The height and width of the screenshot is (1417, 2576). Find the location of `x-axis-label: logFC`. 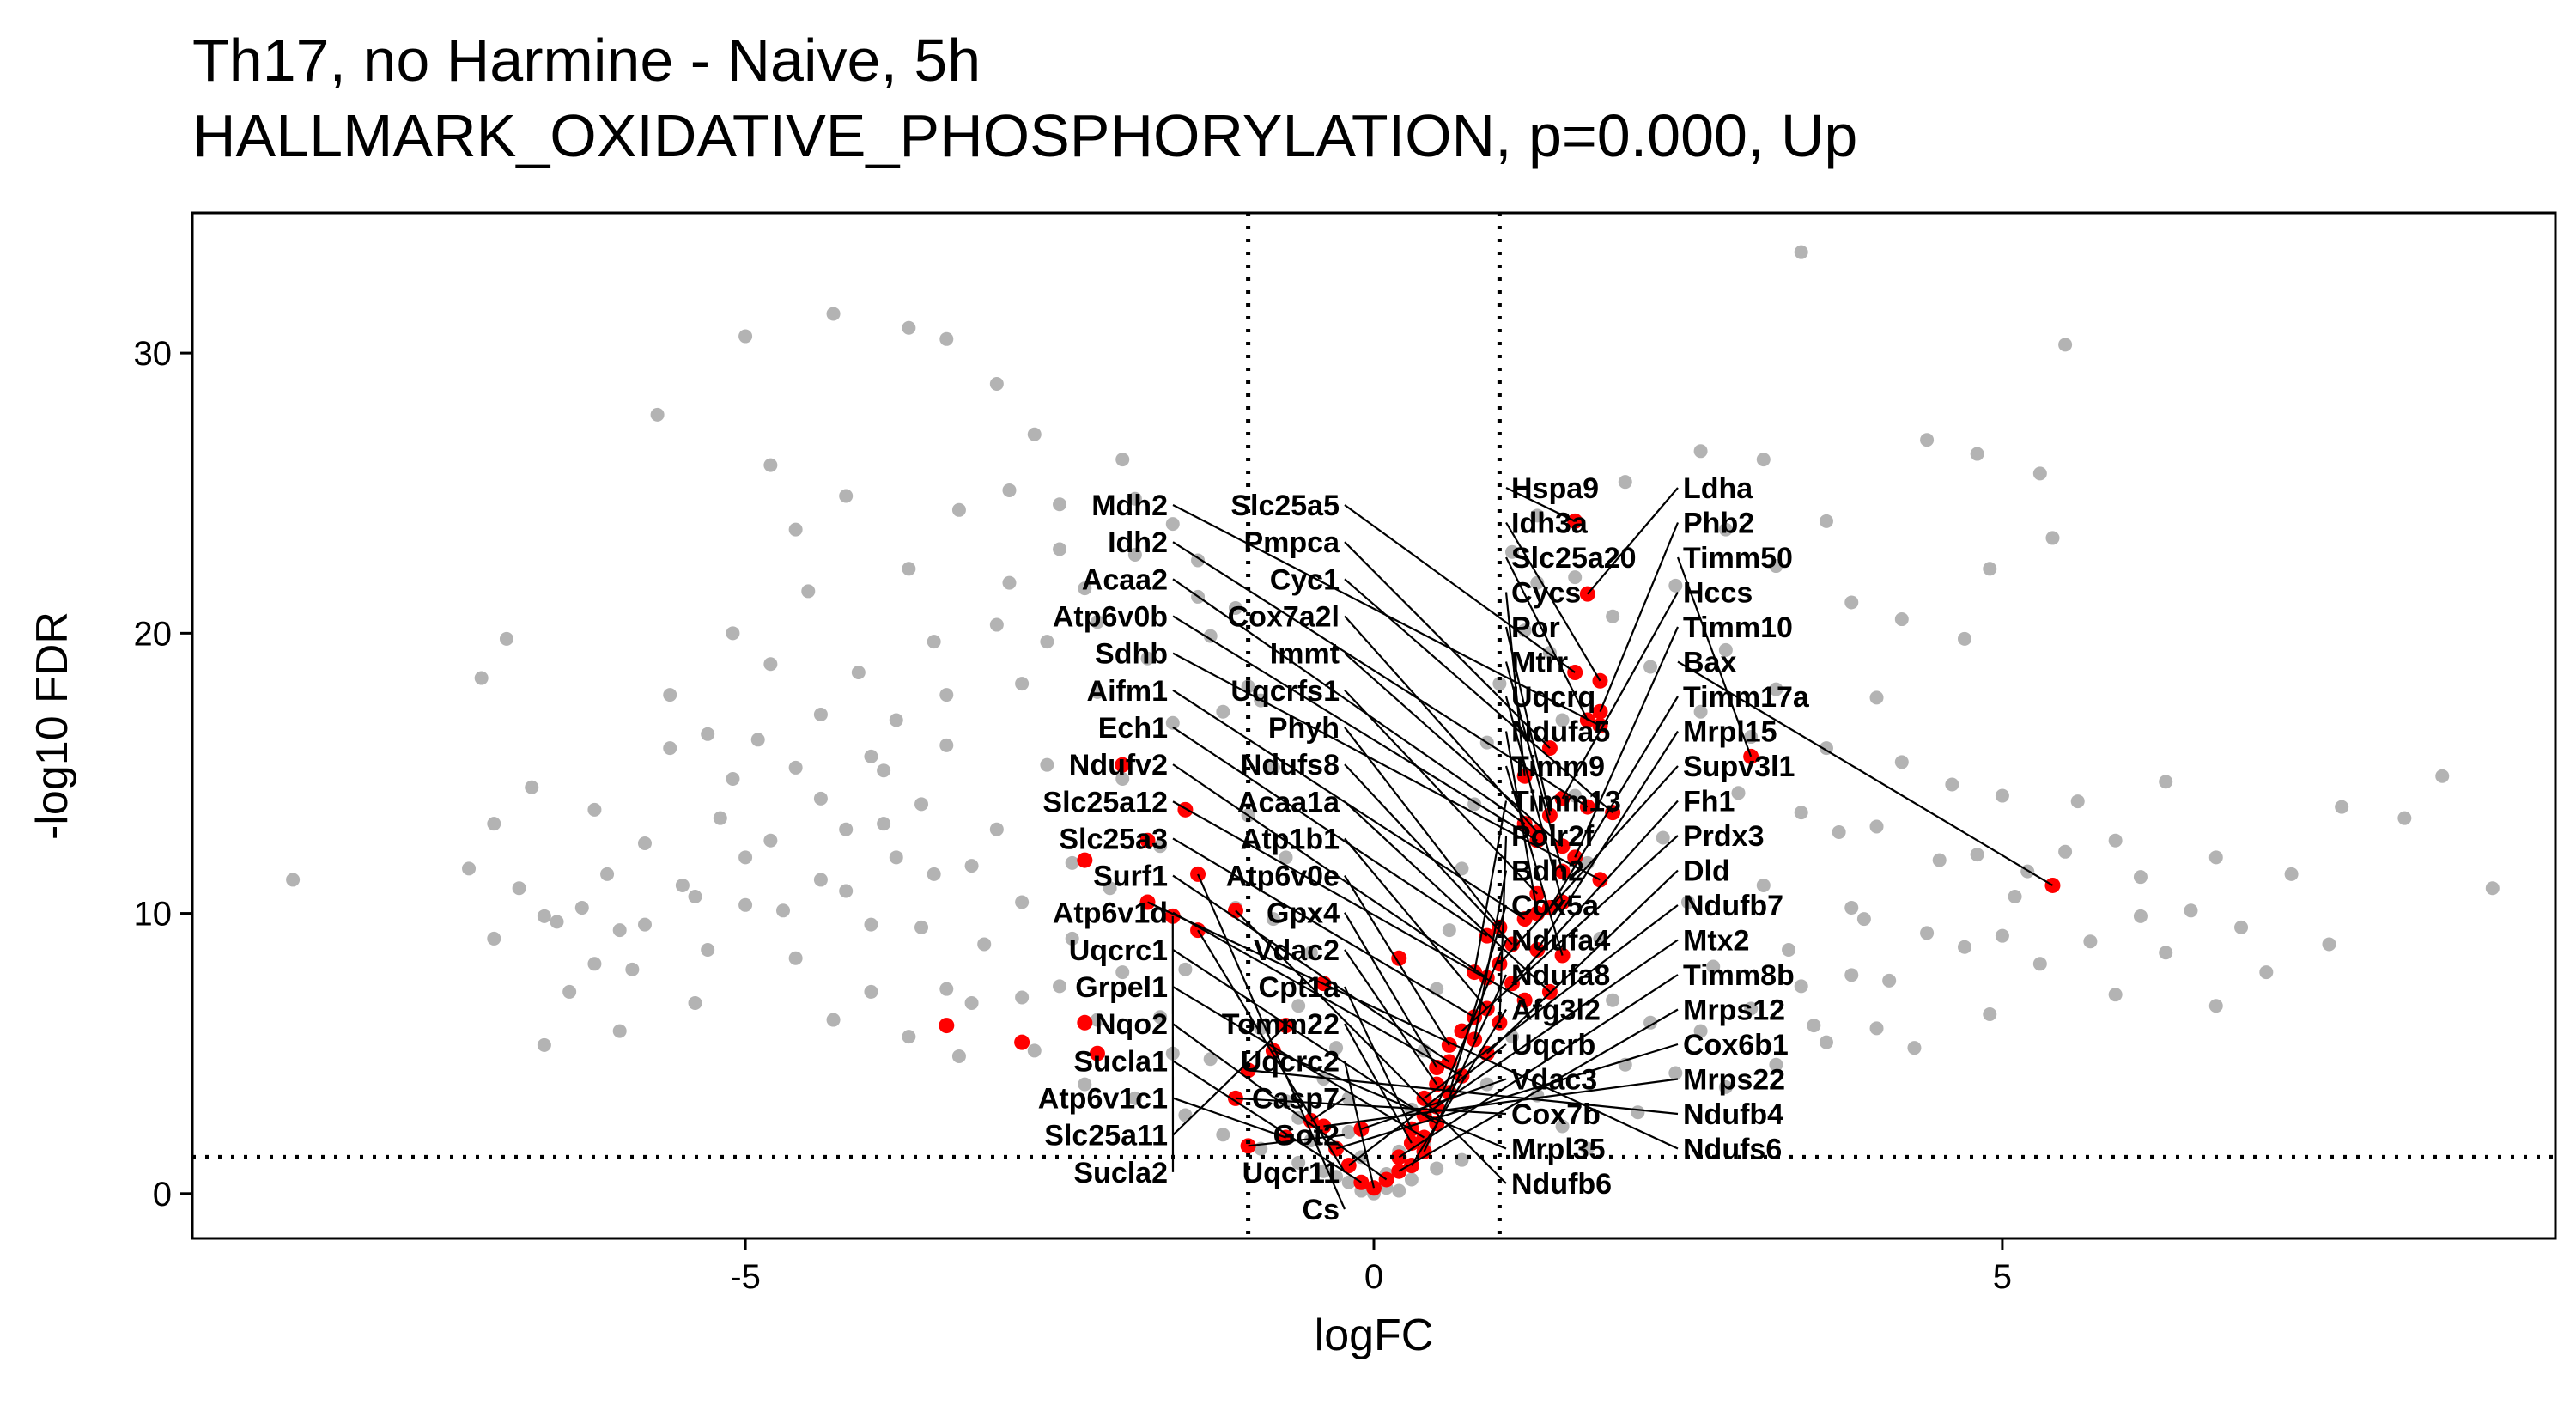

x-axis-label: logFC is located at coordinates (1374, 1335).